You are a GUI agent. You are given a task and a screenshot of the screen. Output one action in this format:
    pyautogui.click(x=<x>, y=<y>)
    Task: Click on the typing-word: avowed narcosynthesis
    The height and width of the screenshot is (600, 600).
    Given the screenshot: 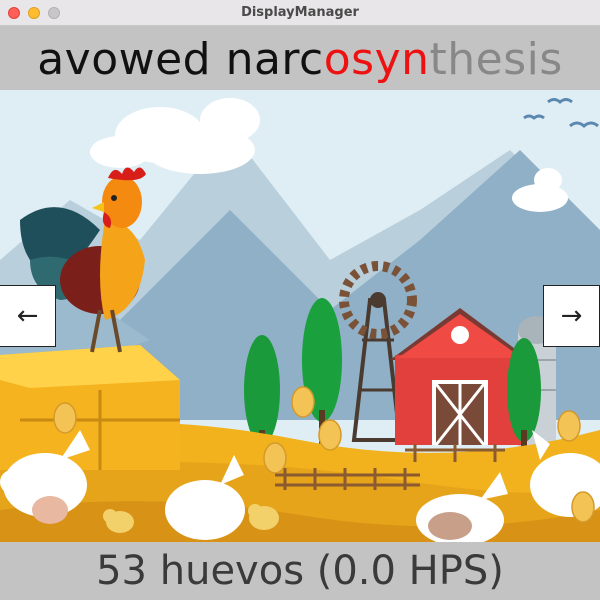 What is the action you would take?
    pyautogui.click(x=300, y=60)
    